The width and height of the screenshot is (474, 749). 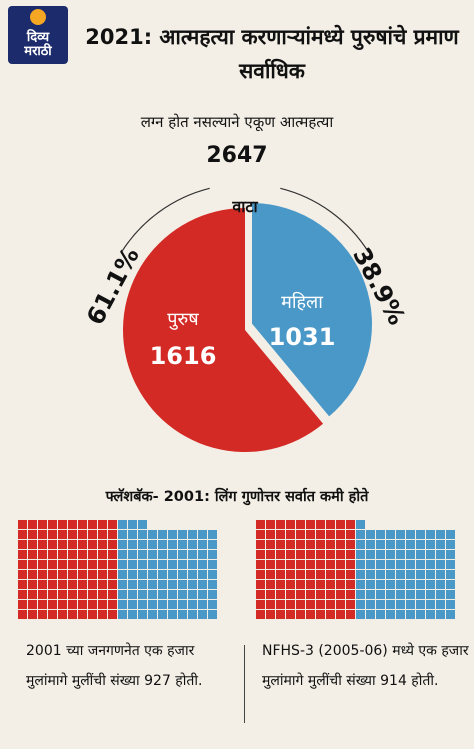 I want to click on logo-line2: मराठी, so click(x=38, y=51).